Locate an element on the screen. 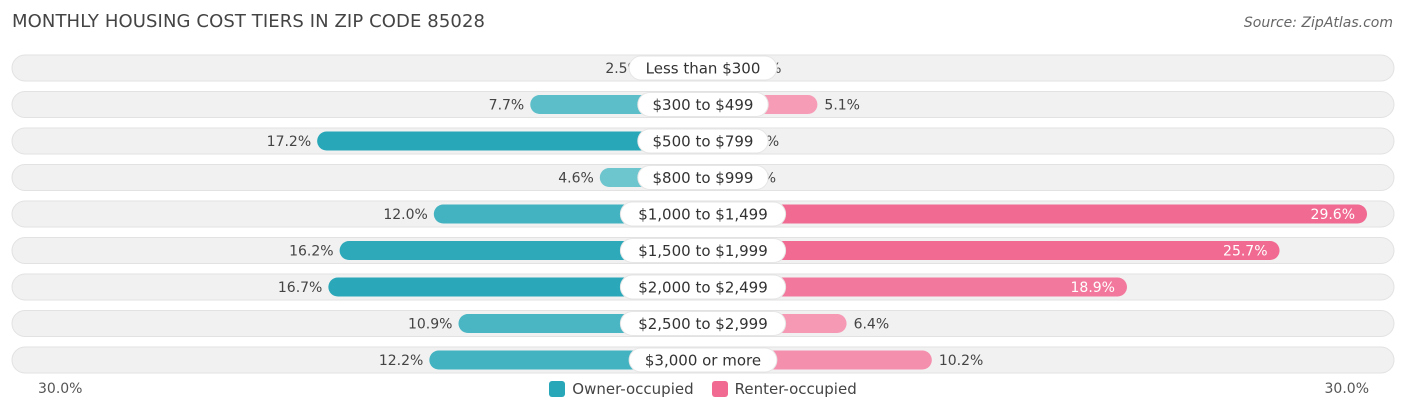  chart-row: 17.2%1.5%$500 to $799 is located at coordinates (703, 141).